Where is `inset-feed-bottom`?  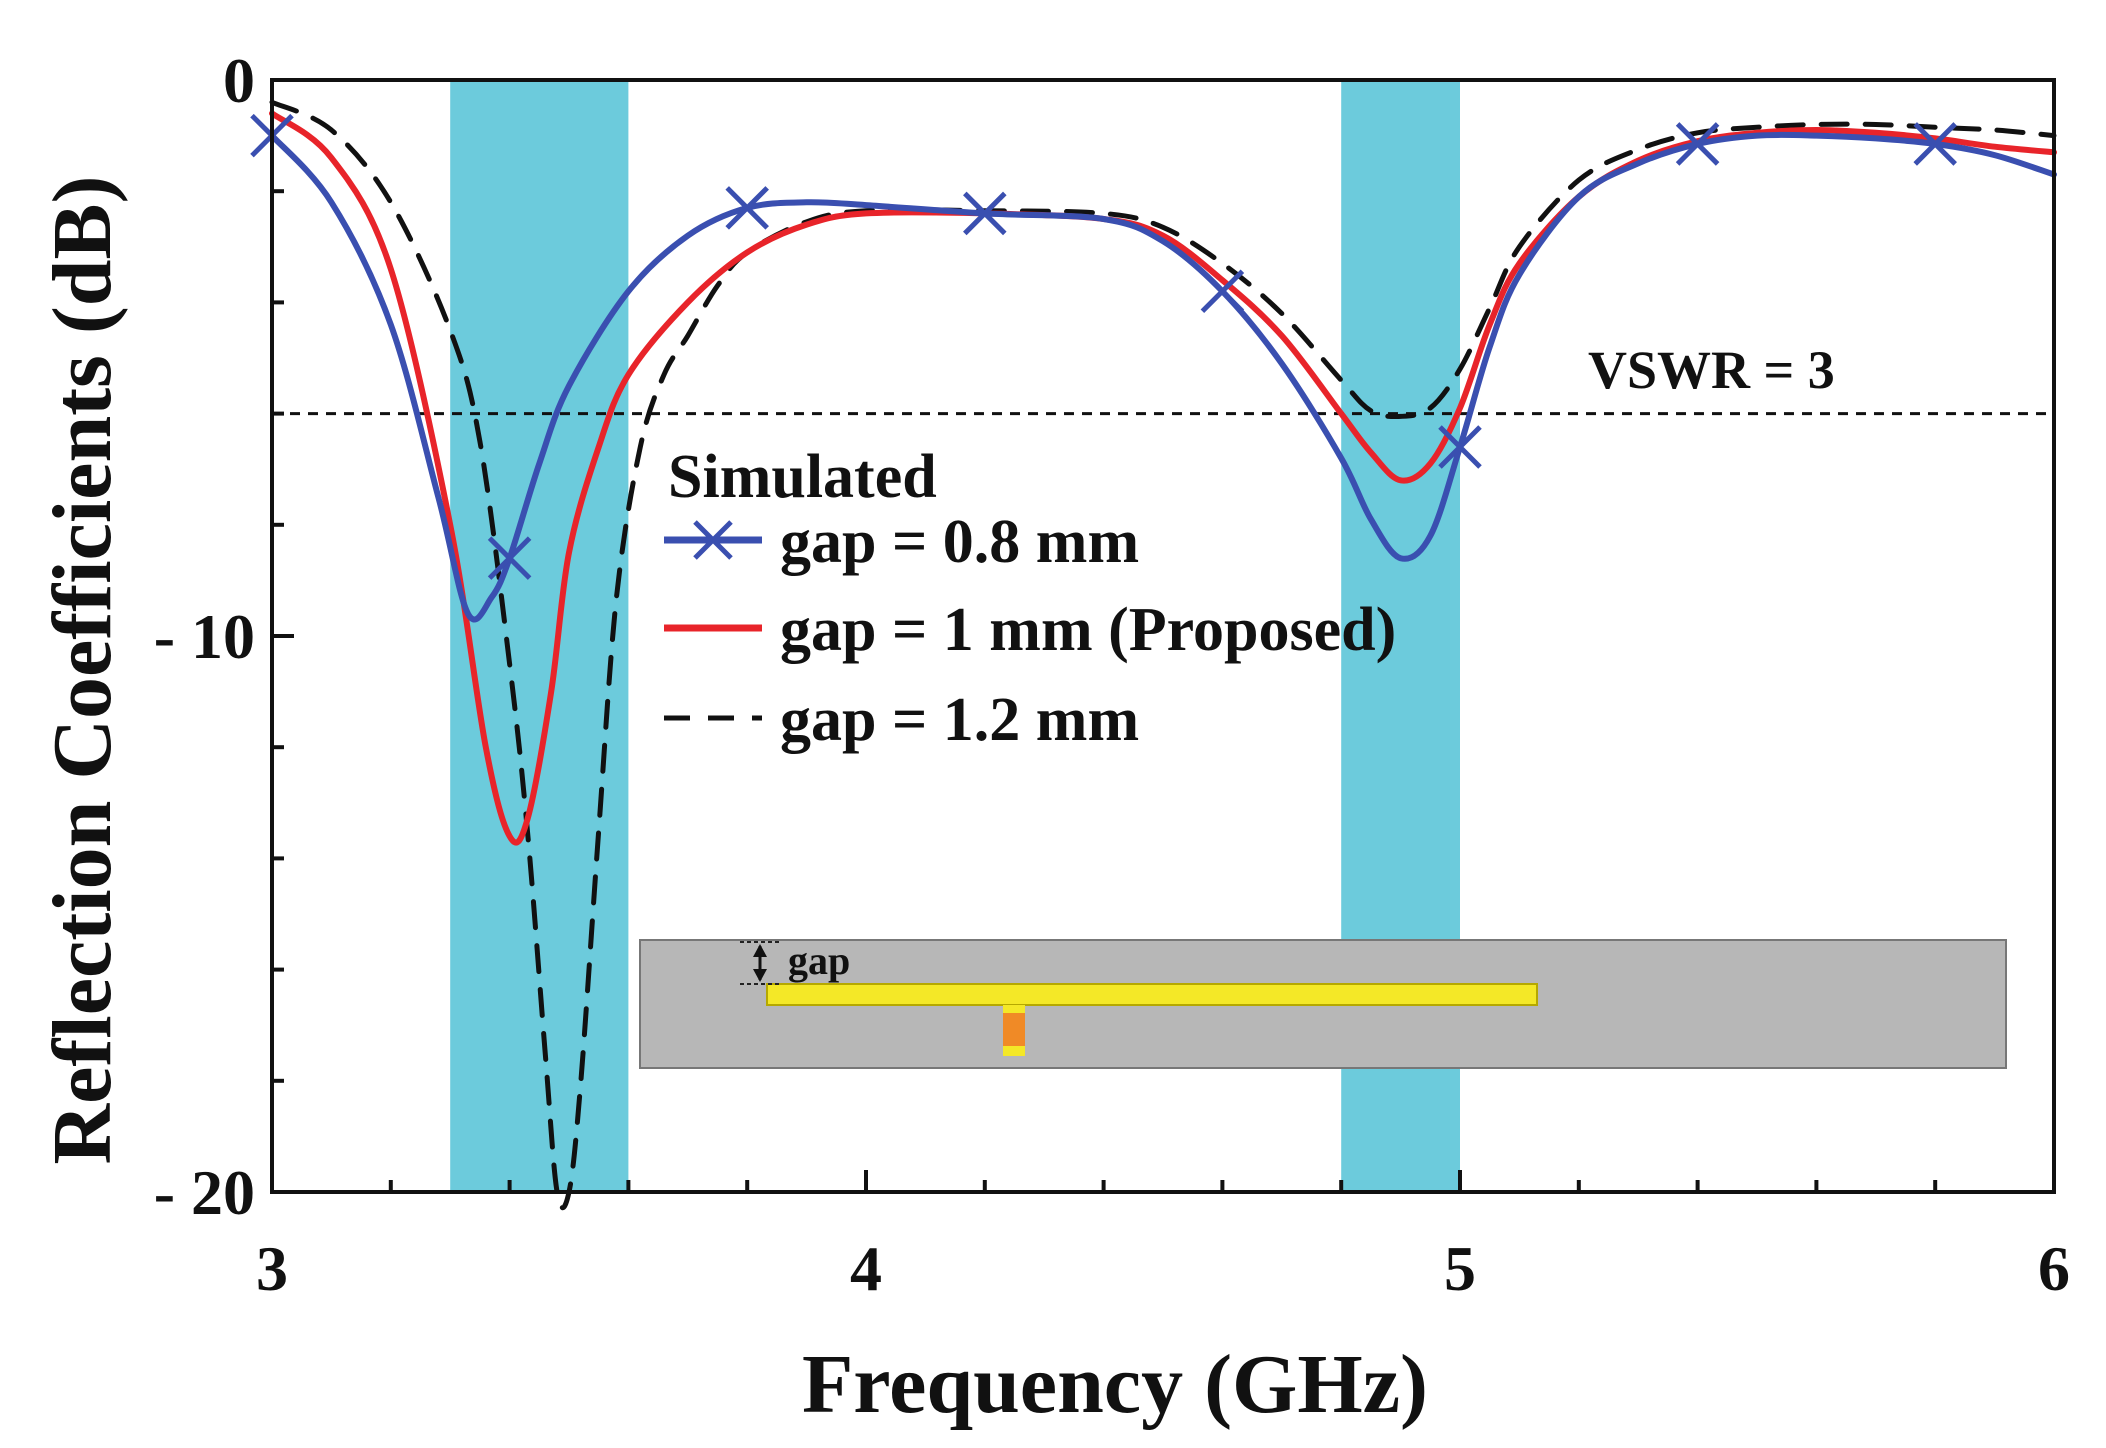 inset-feed-bottom is located at coordinates (1014, 1051).